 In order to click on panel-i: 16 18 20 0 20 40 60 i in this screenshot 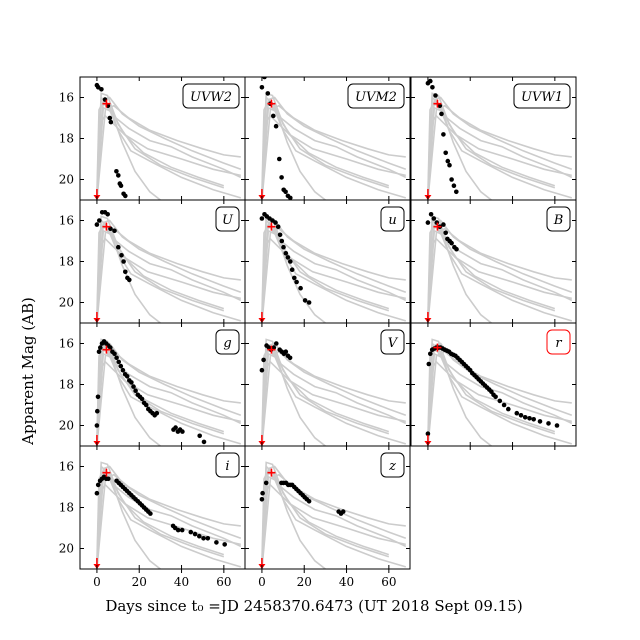, I will do `click(152, 517)`.